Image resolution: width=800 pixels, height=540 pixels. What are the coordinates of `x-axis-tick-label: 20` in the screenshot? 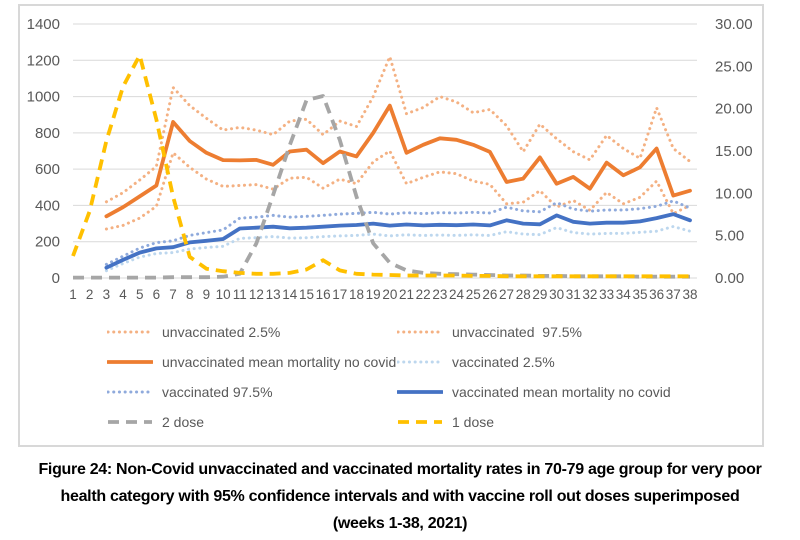 It's located at (389, 294).